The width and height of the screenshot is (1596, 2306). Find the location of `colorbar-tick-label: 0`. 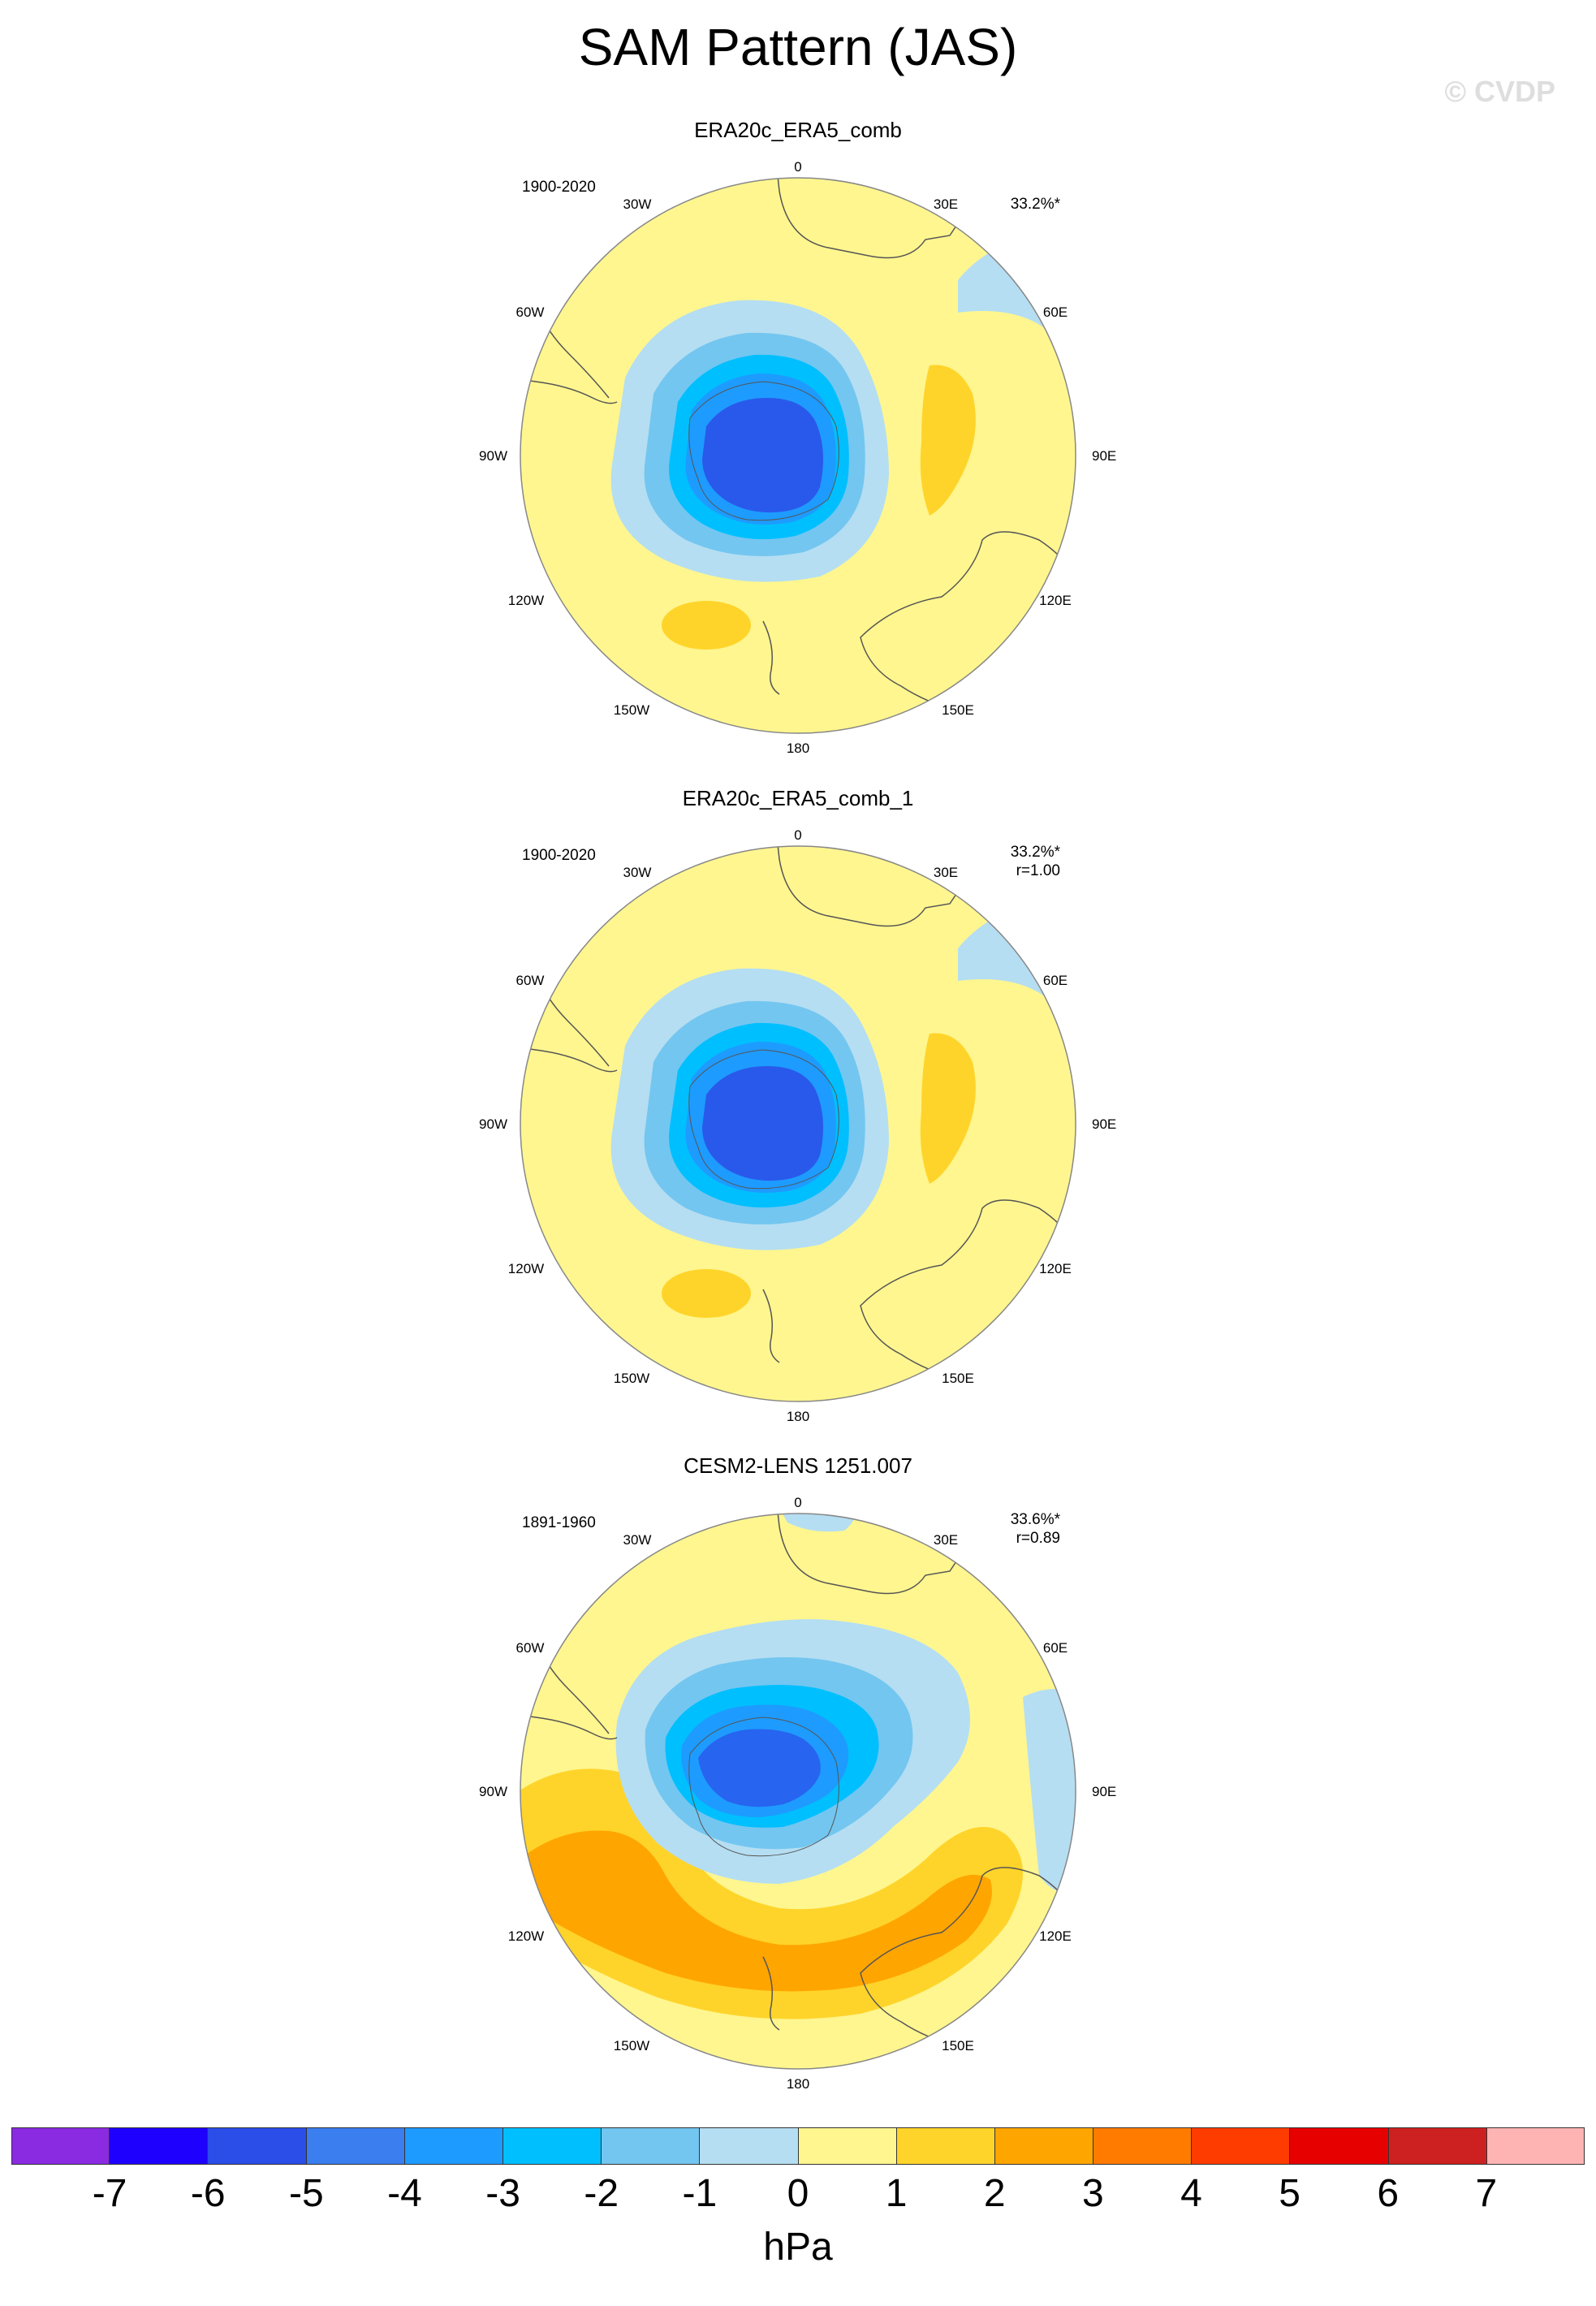

colorbar-tick-label: 0 is located at coordinates (798, 2193).